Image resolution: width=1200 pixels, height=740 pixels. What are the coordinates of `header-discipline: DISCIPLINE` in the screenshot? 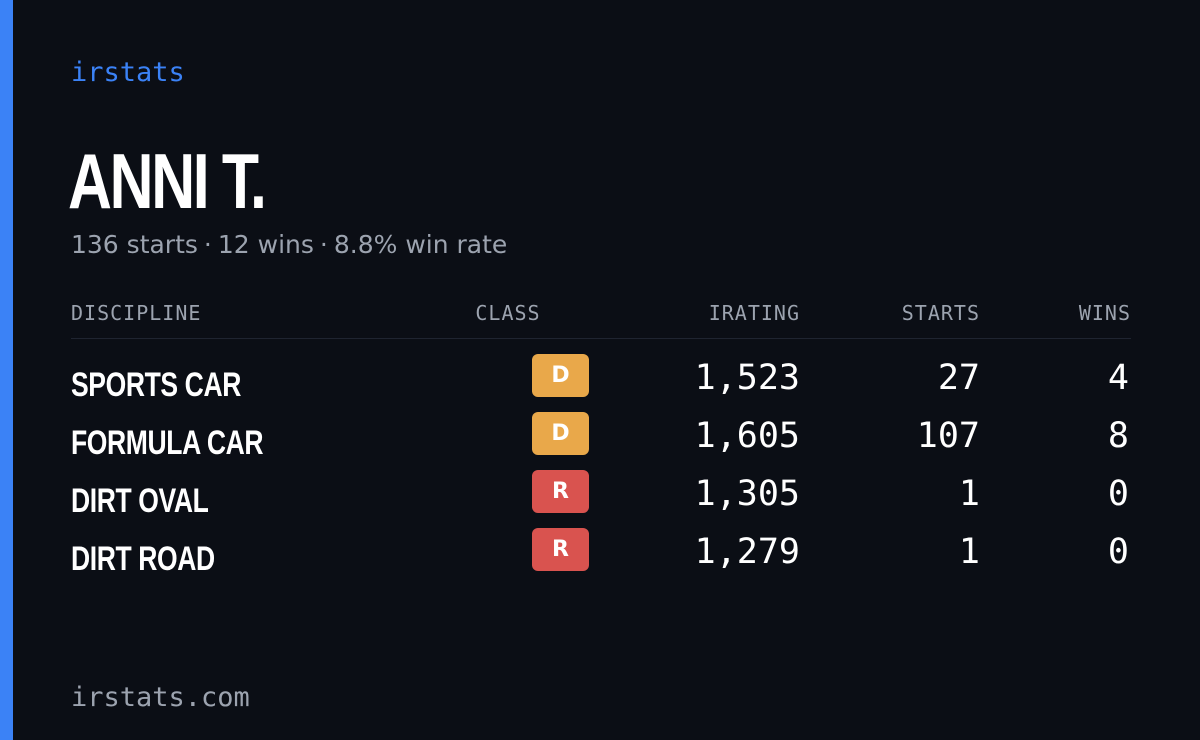 It's located at (136, 313).